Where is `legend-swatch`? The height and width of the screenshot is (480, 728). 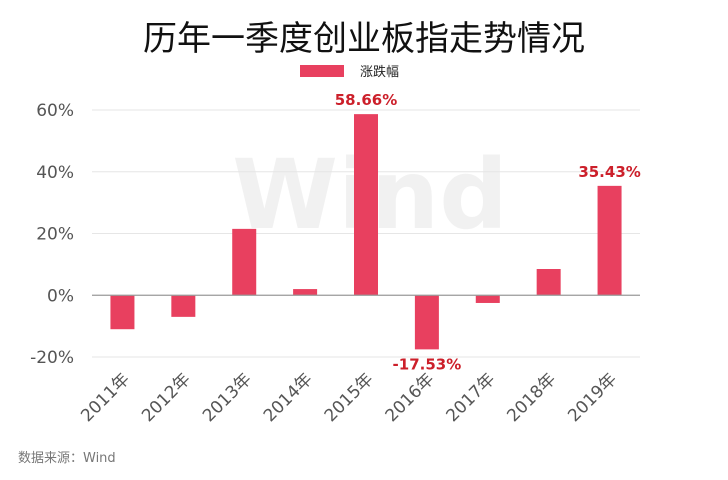 legend-swatch is located at coordinates (322, 71).